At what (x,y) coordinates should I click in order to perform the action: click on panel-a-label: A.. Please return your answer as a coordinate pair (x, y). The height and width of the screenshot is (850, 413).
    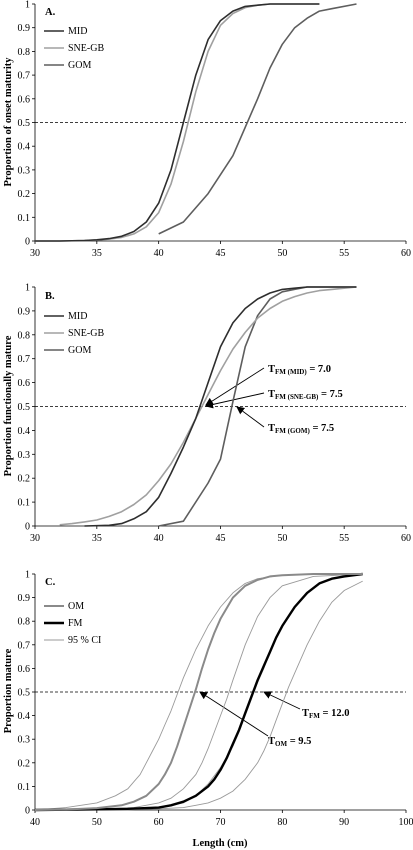
    Looking at the image, I should click on (50, 12).